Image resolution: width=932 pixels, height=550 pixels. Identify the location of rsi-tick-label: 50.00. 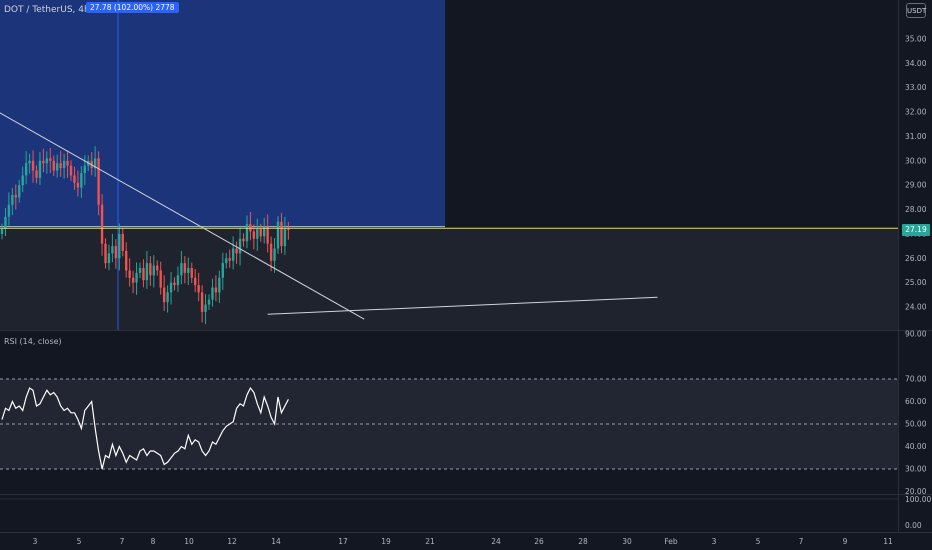
(916, 424).